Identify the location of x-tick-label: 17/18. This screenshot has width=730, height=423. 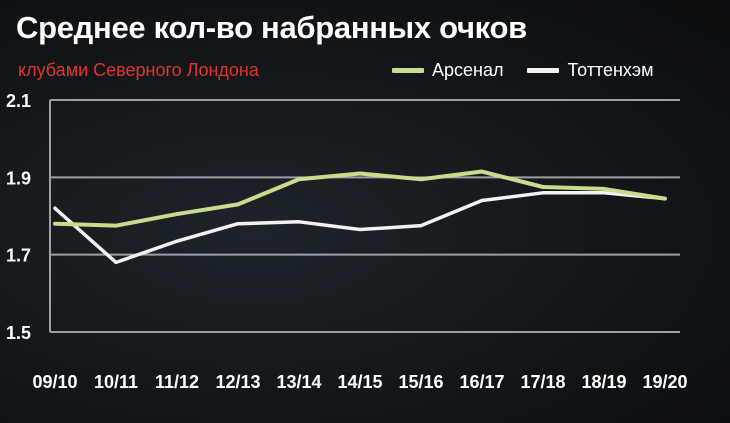
(542, 382).